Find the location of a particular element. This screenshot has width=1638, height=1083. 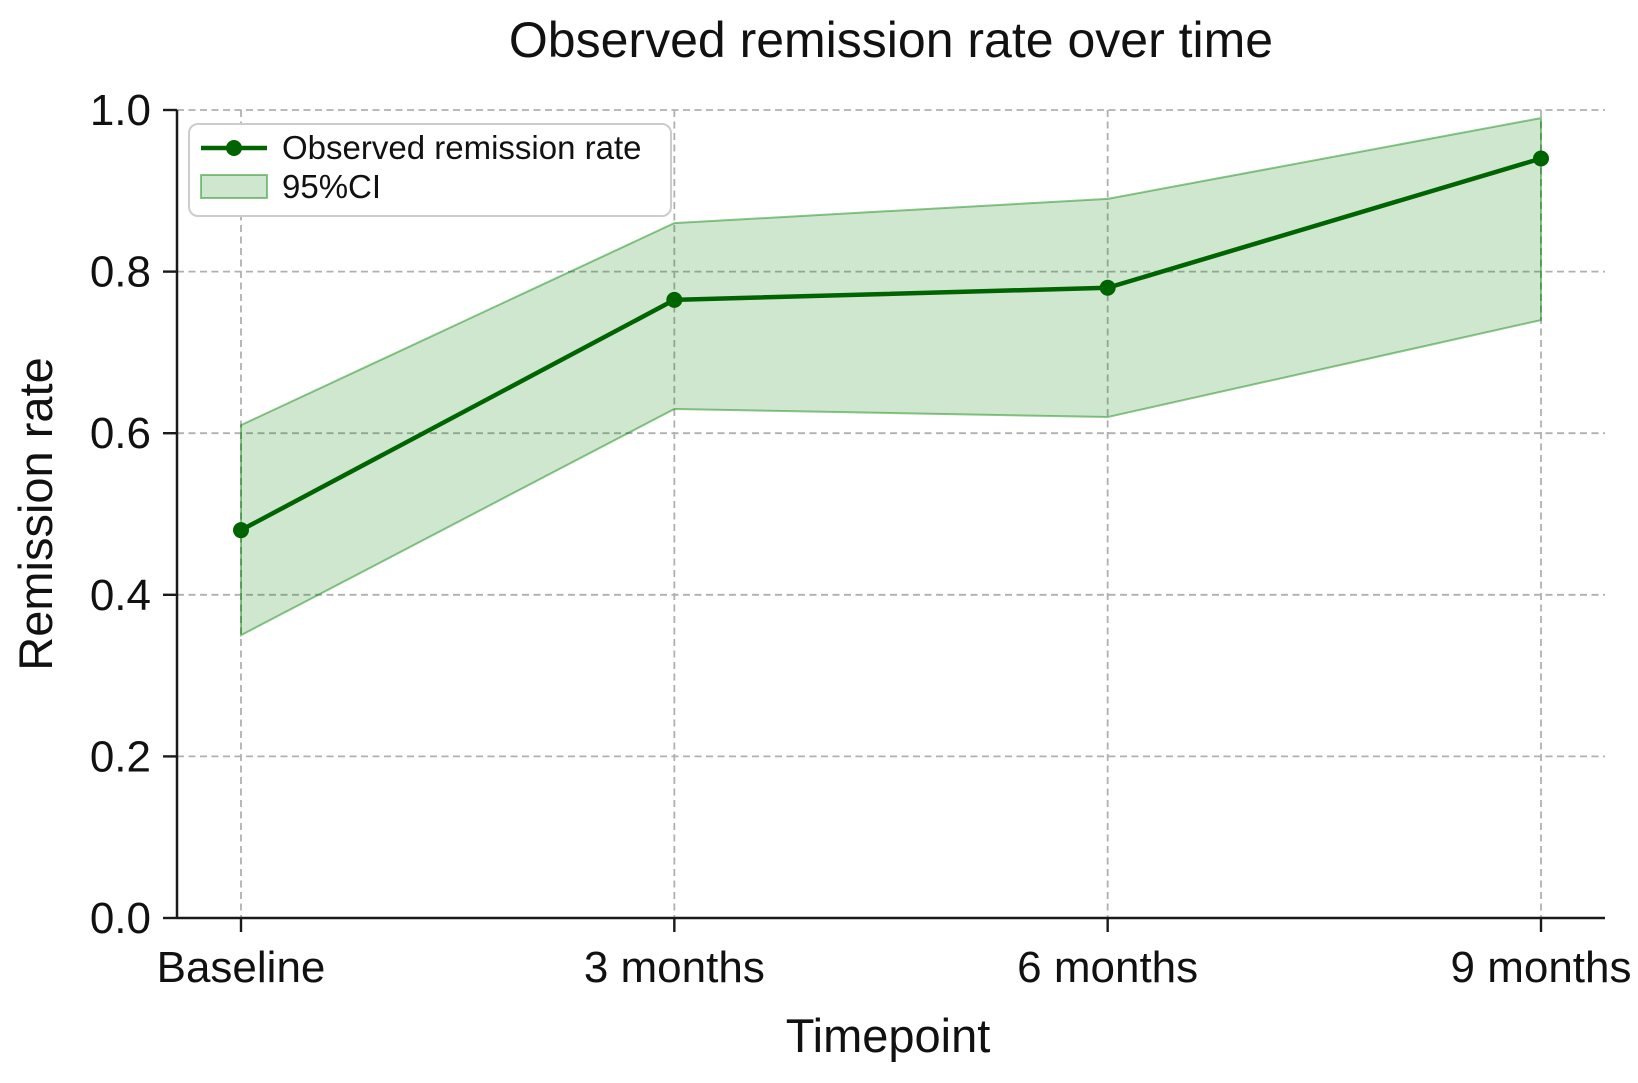

x-axis-label: Timepoint is located at coordinates (888, 1035).